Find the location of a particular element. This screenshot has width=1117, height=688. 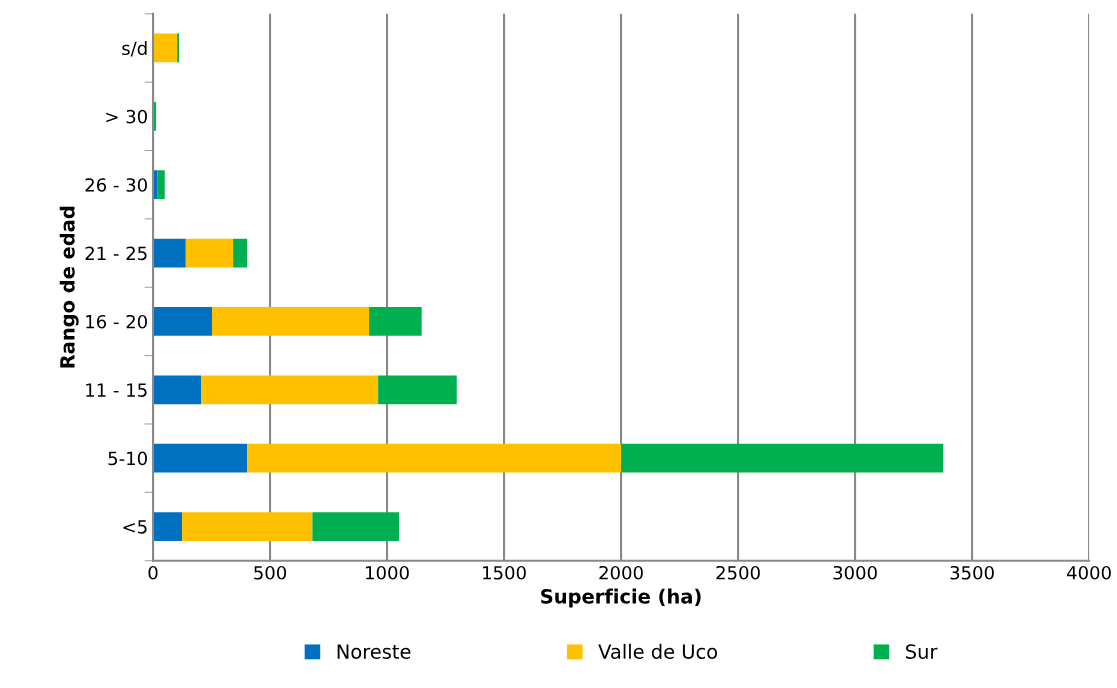

legend-label: Valle de Uco is located at coordinates (658, 651).